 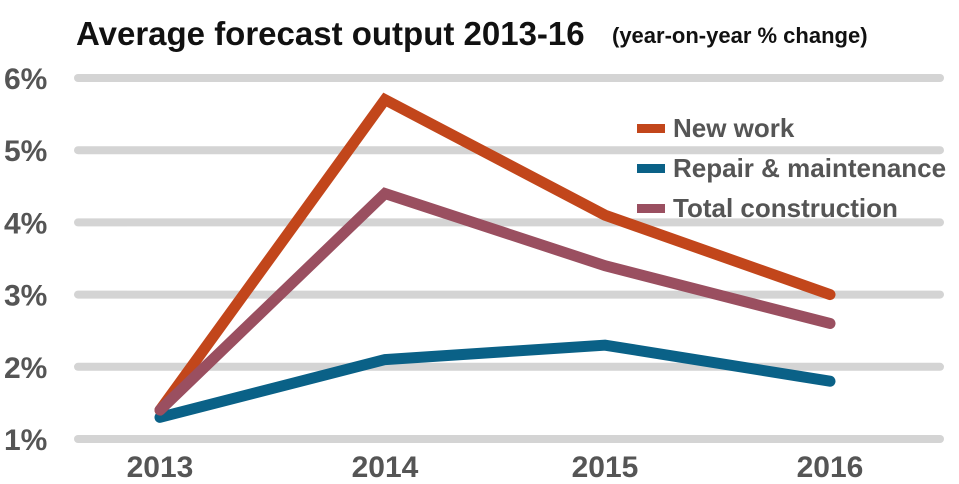 I want to click on x-tick-label: 2013, so click(x=160, y=467).